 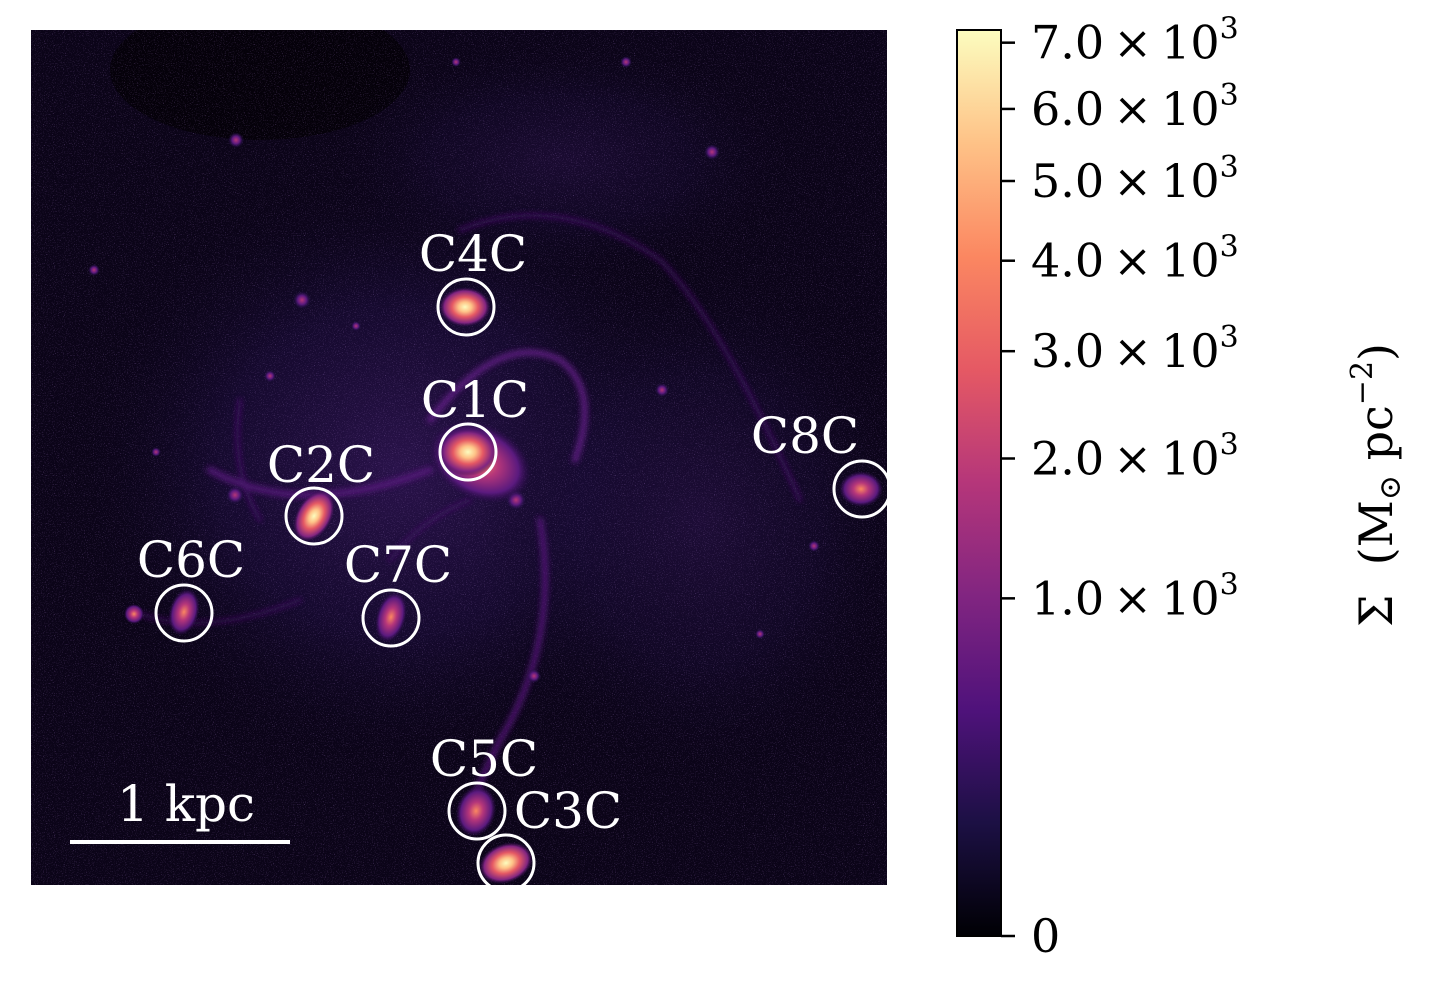 What do you see at coordinates (191, 560) in the screenshot?
I see `clump-label-c6c: C6C` at bounding box center [191, 560].